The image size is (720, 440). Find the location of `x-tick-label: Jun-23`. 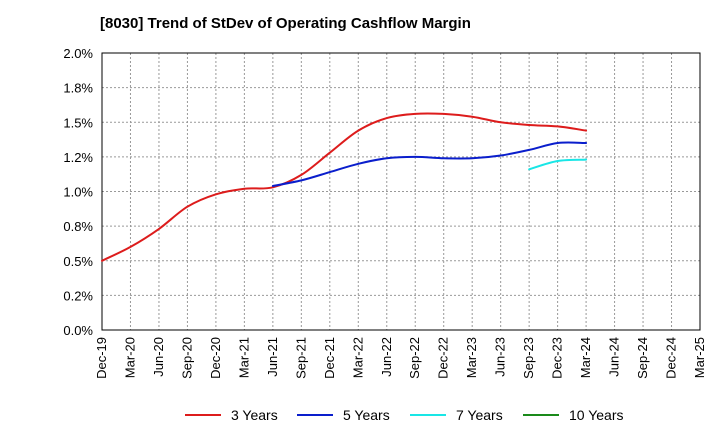

x-tick-label: Jun-23 is located at coordinates (500, 357).